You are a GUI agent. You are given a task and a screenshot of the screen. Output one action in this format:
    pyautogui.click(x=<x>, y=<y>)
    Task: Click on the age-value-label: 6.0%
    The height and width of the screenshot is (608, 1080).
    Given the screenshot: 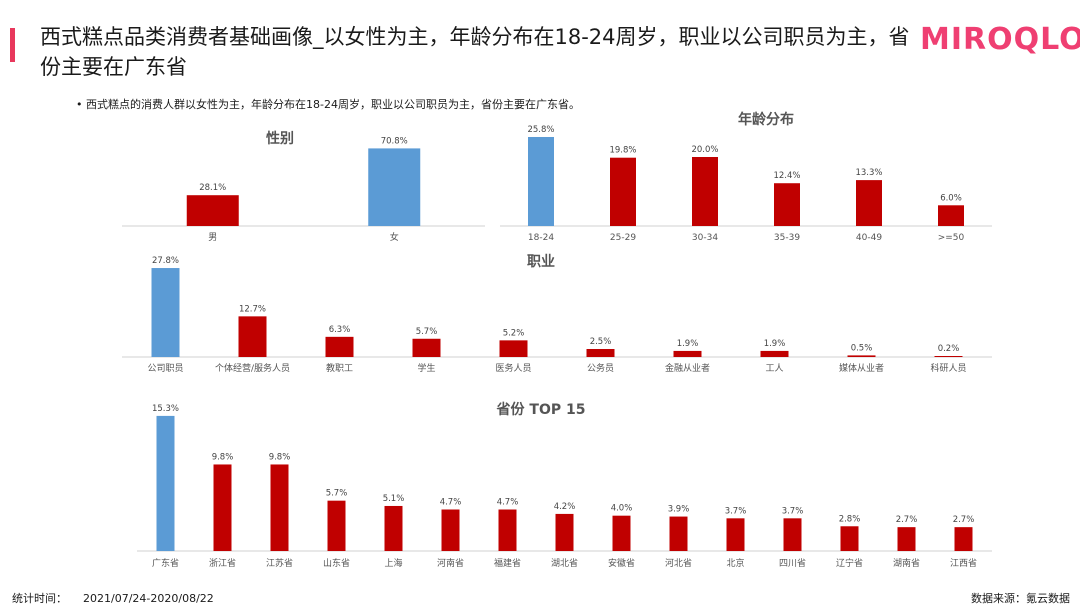 What is the action you would take?
    pyautogui.click(x=951, y=198)
    